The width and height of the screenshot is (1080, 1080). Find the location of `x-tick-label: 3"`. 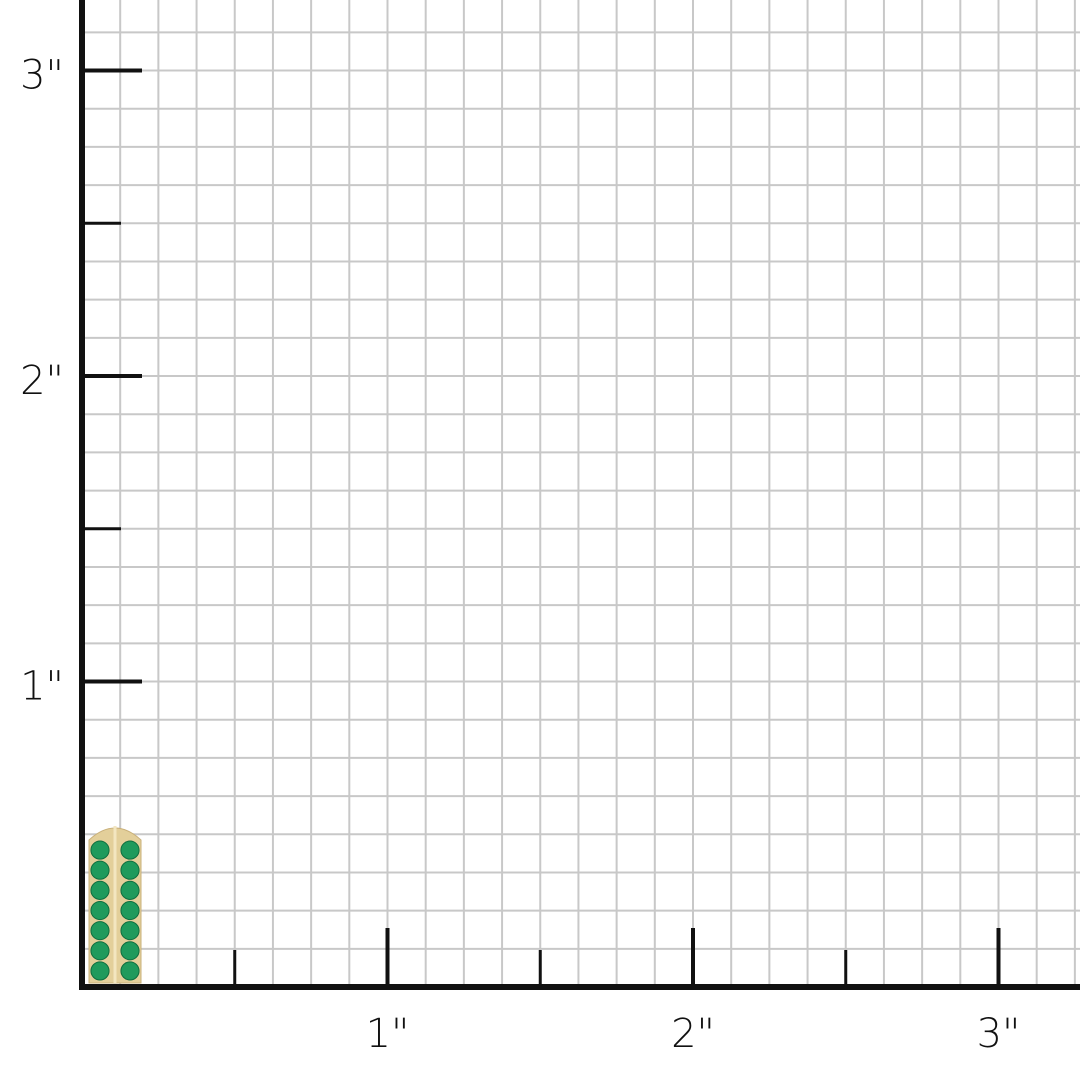

x-tick-label: 3" is located at coordinates (999, 1034).